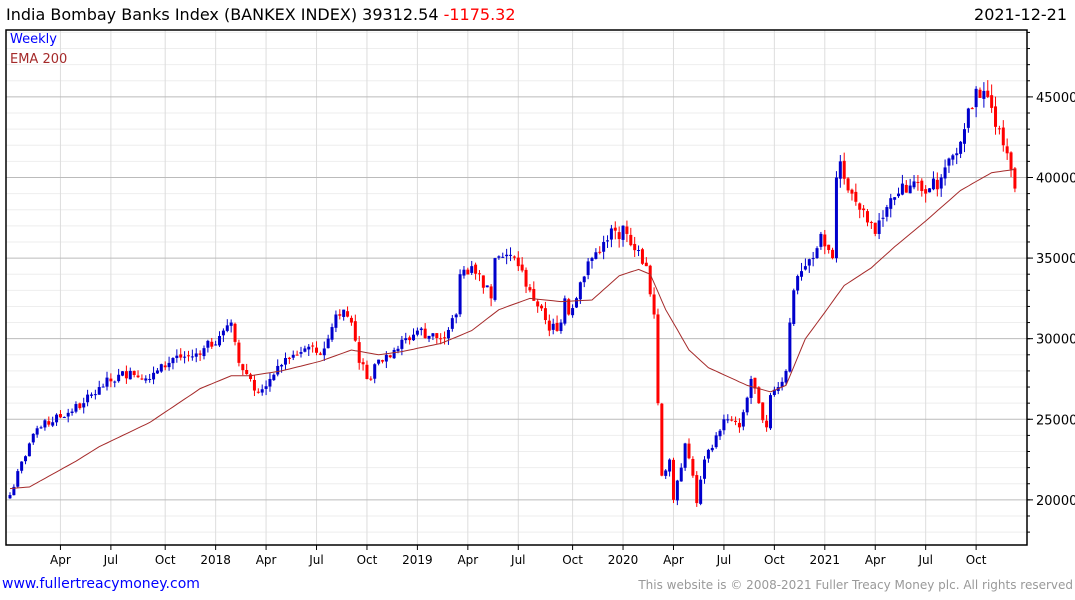 The width and height of the screenshot is (1075, 600). What do you see at coordinates (479, 14) in the screenshot?
I see `price-change: -1175.32` at bounding box center [479, 14].